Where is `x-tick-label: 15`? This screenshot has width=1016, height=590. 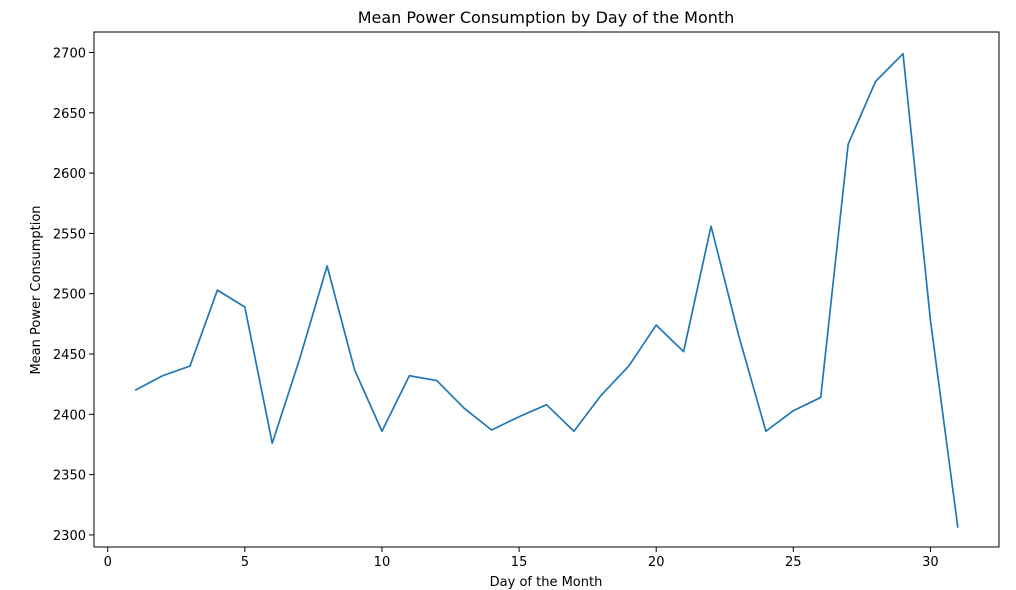
x-tick-label: 15 is located at coordinates (519, 562).